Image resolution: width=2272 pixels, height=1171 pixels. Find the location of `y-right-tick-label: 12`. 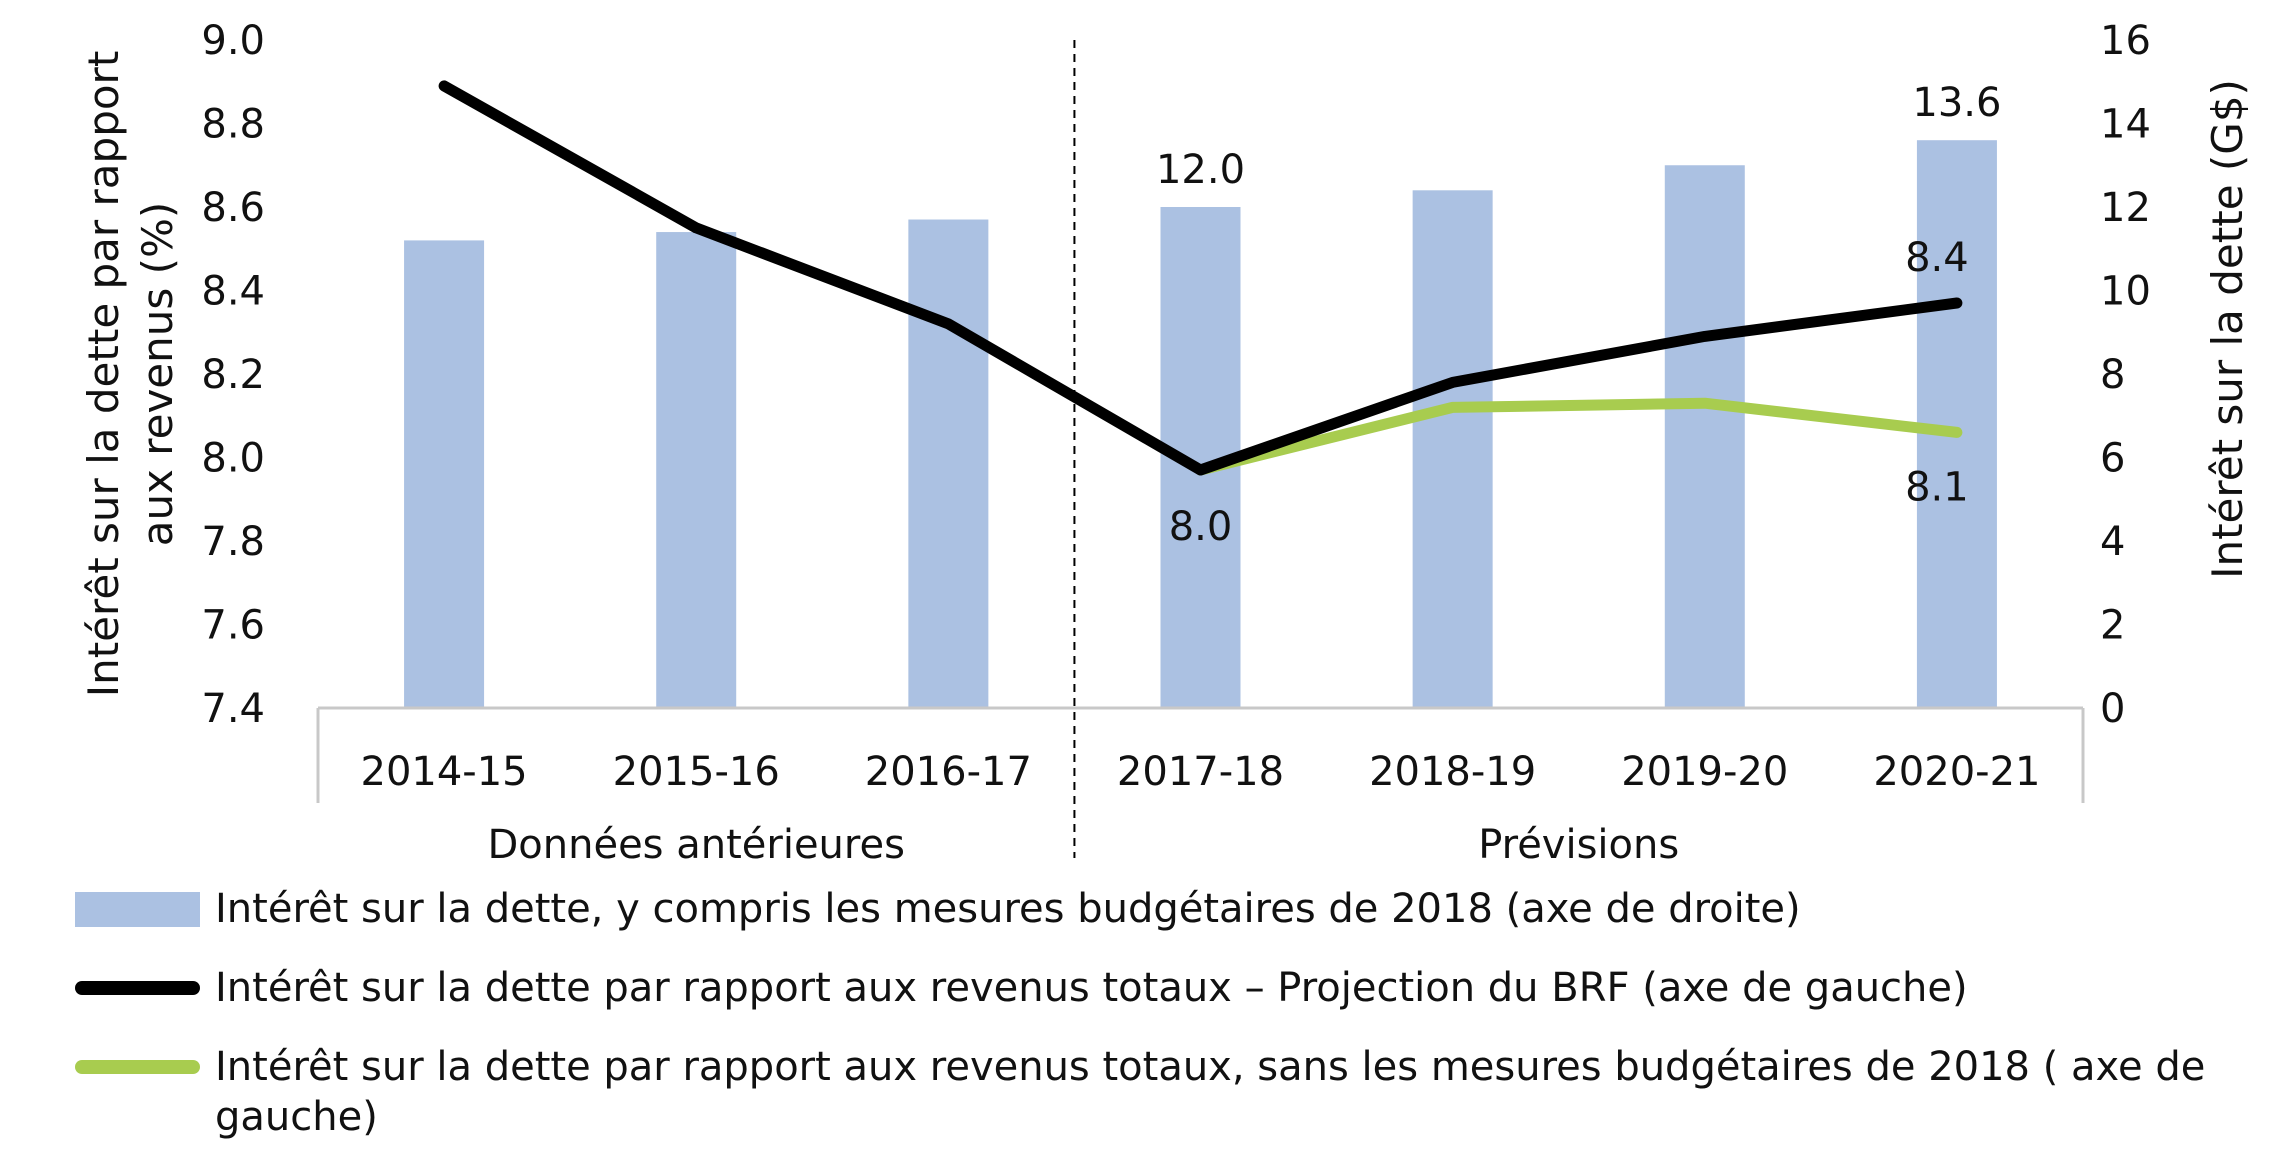

y-right-tick-label: 12 is located at coordinates (2125, 208).